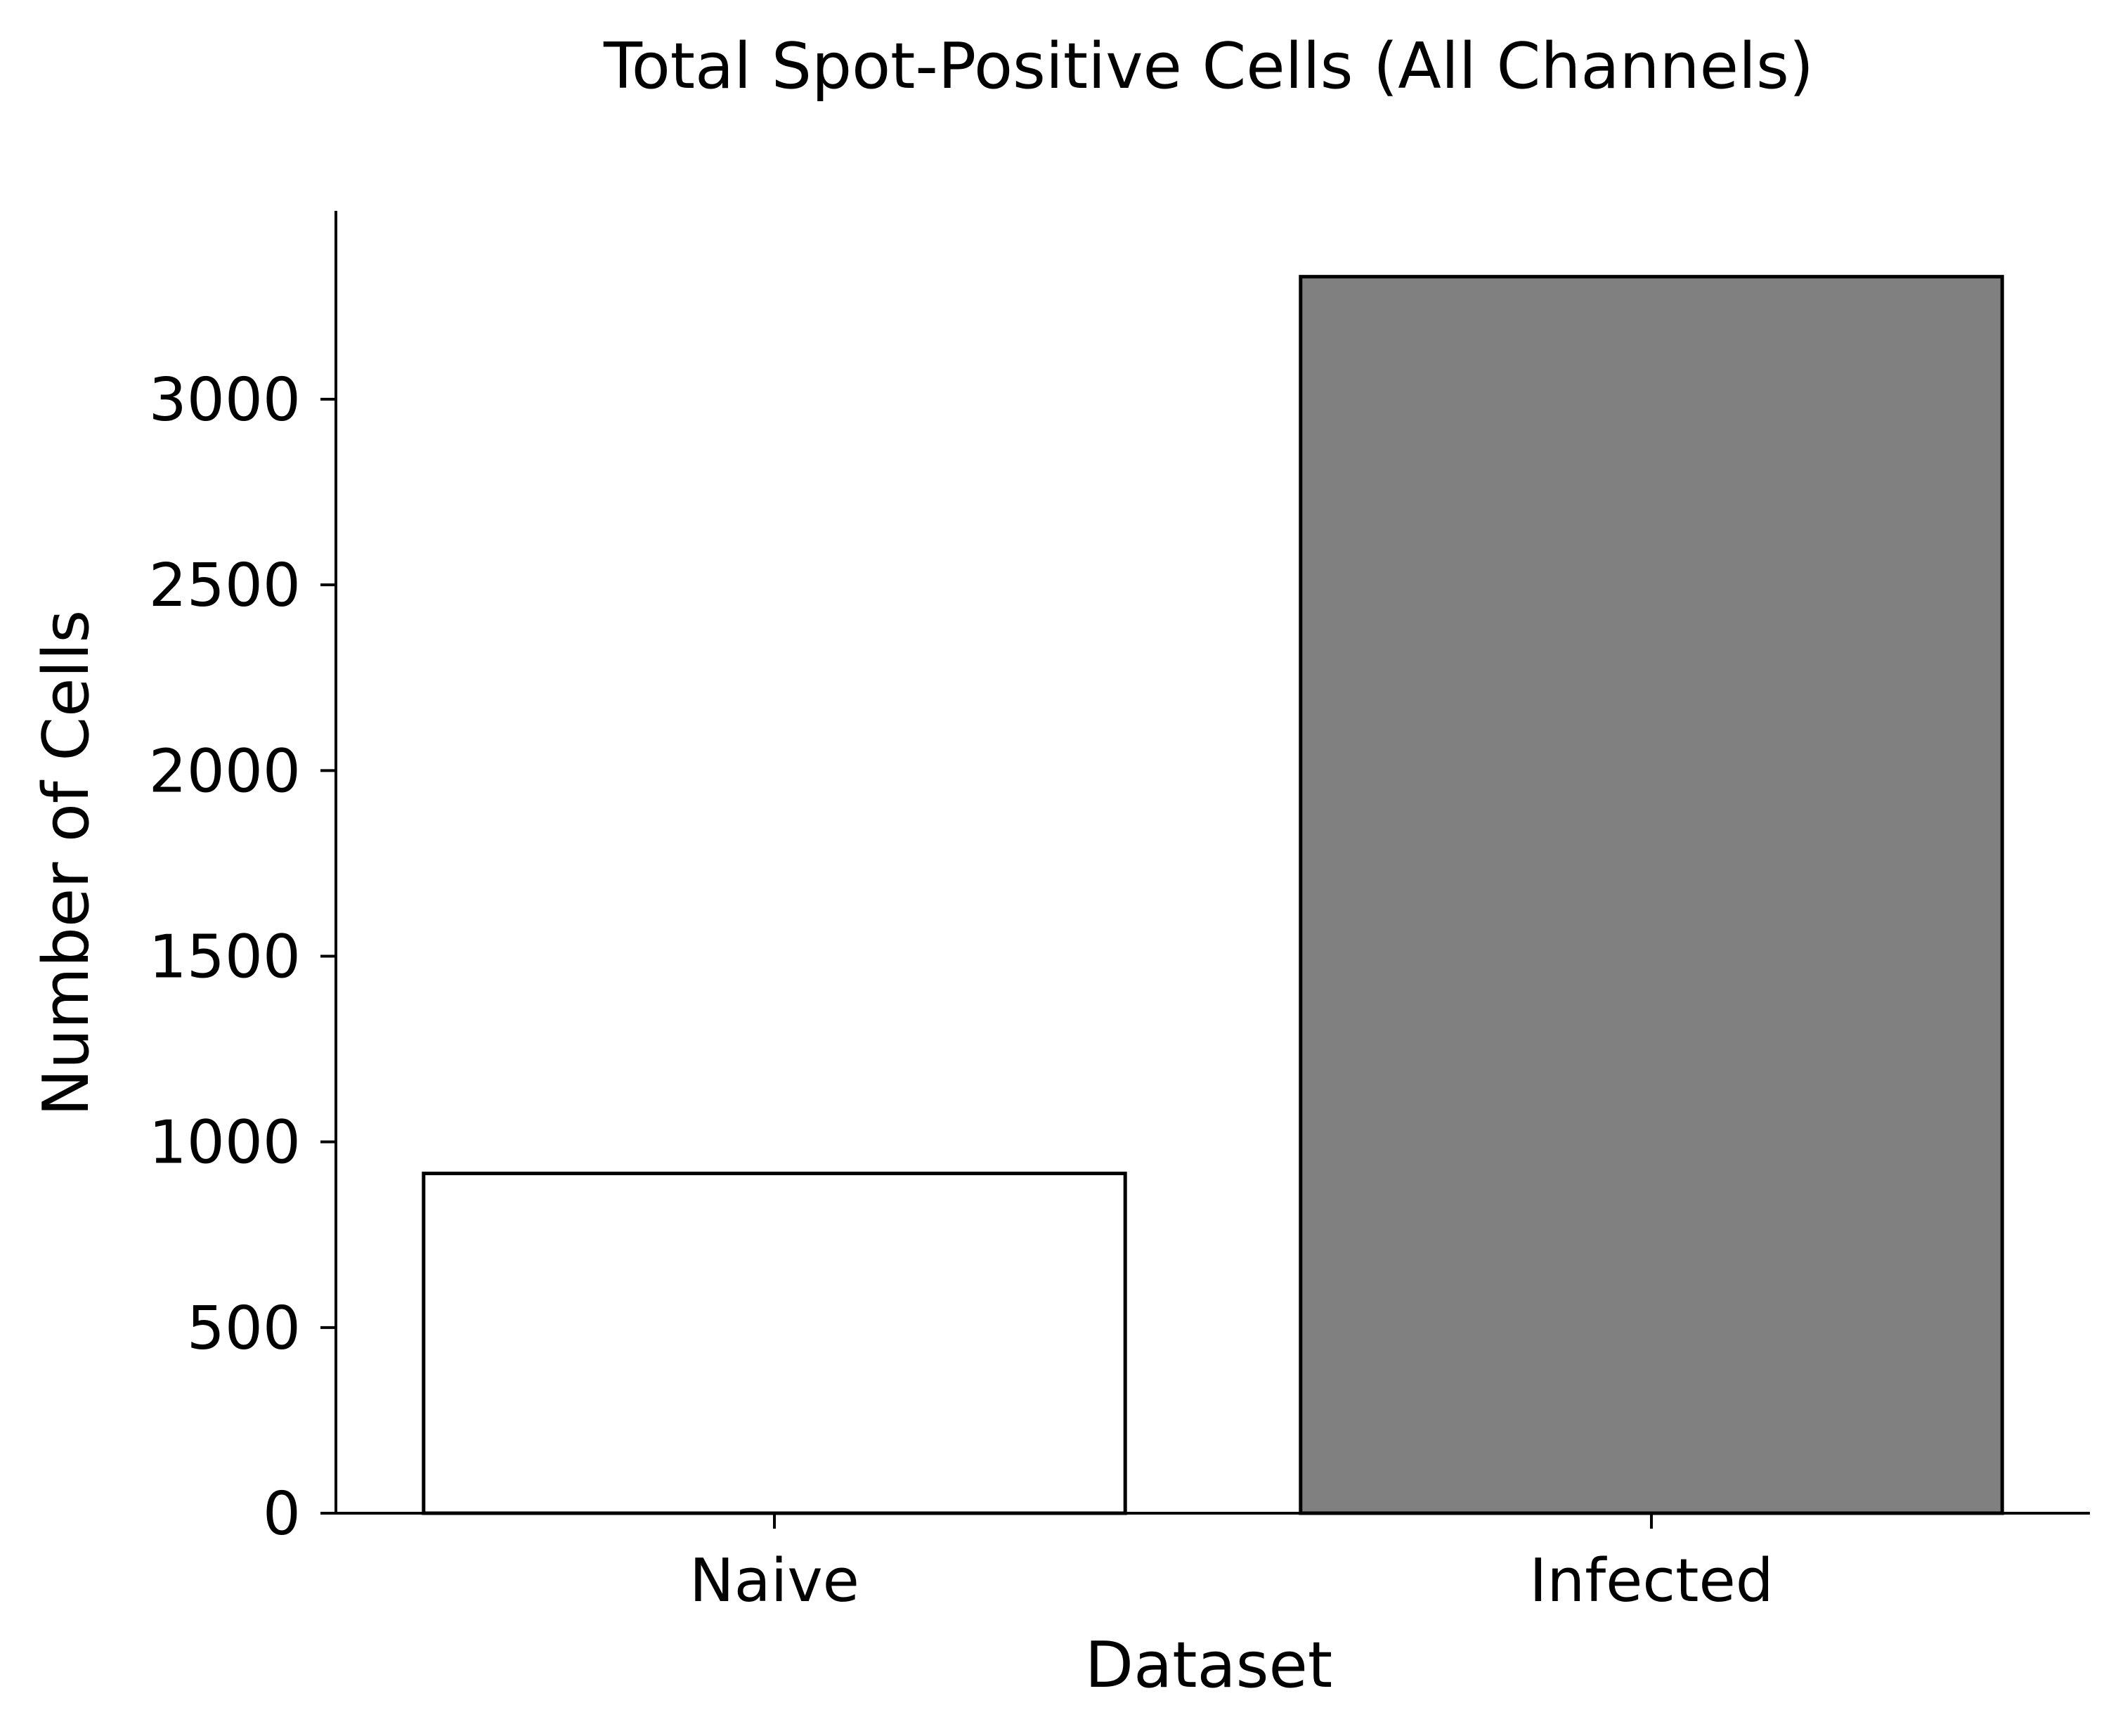 This screenshot has height=1736, width=2111. What do you see at coordinates (225, 586) in the screenshot?
I see `y-tick-label: 2500` at bounding box center [225, 586].